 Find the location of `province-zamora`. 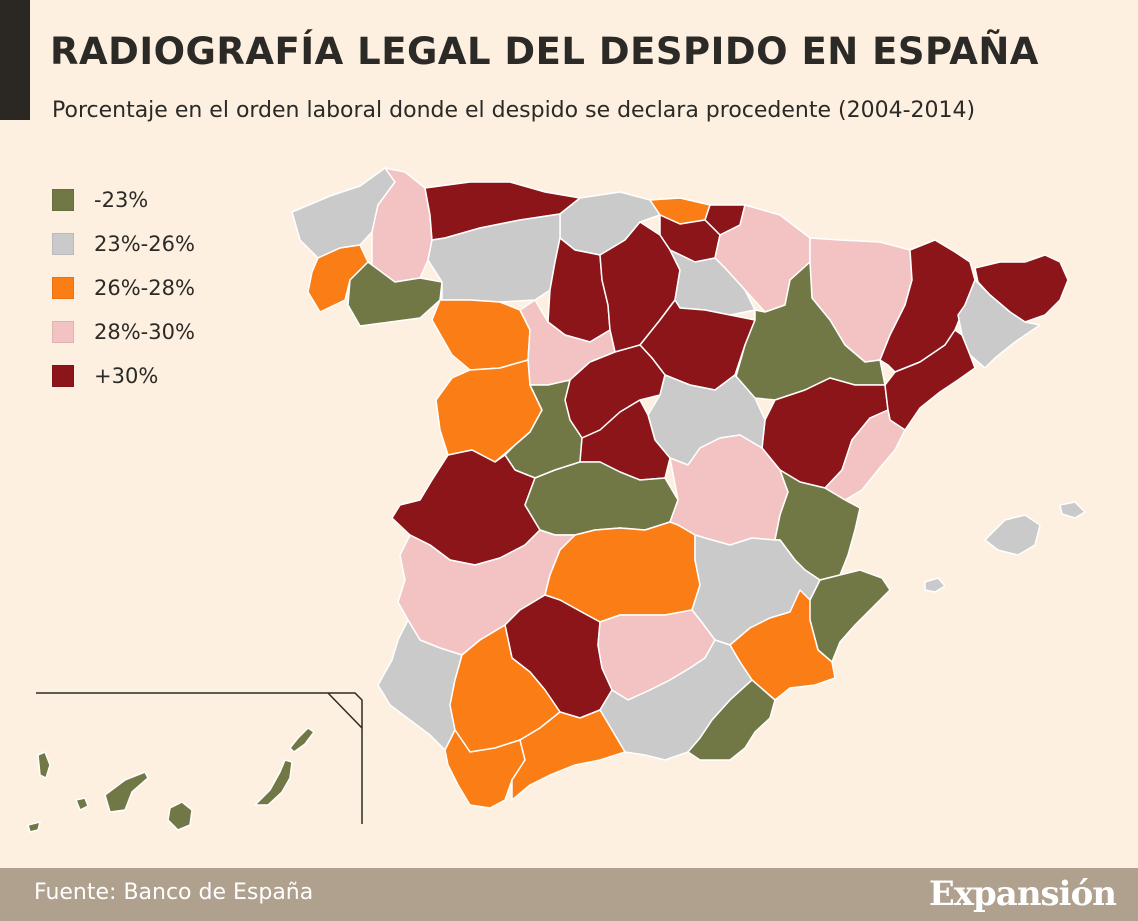

province-zamora is located at coordinates (481, 335).